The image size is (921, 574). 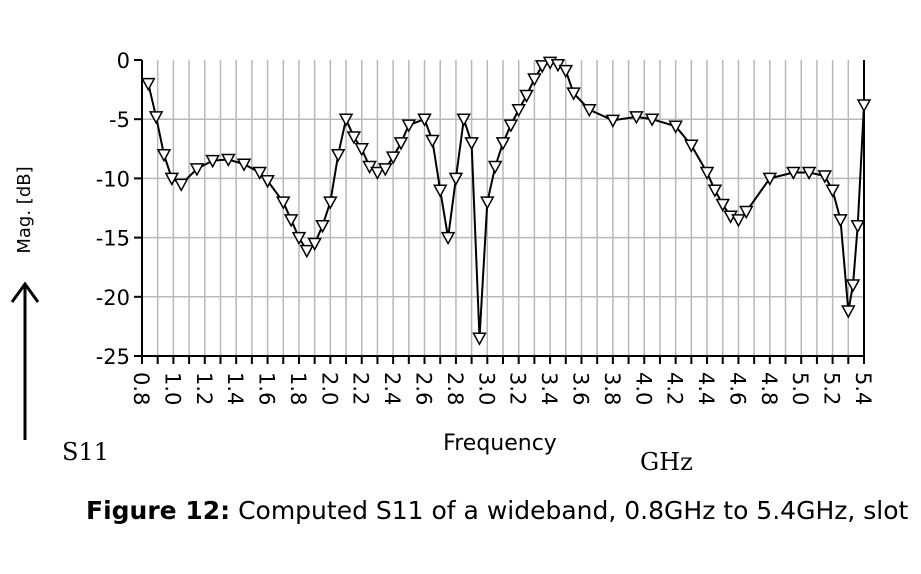 I want to click on x-tick-label: 4.8, so click(x=769, y=388).